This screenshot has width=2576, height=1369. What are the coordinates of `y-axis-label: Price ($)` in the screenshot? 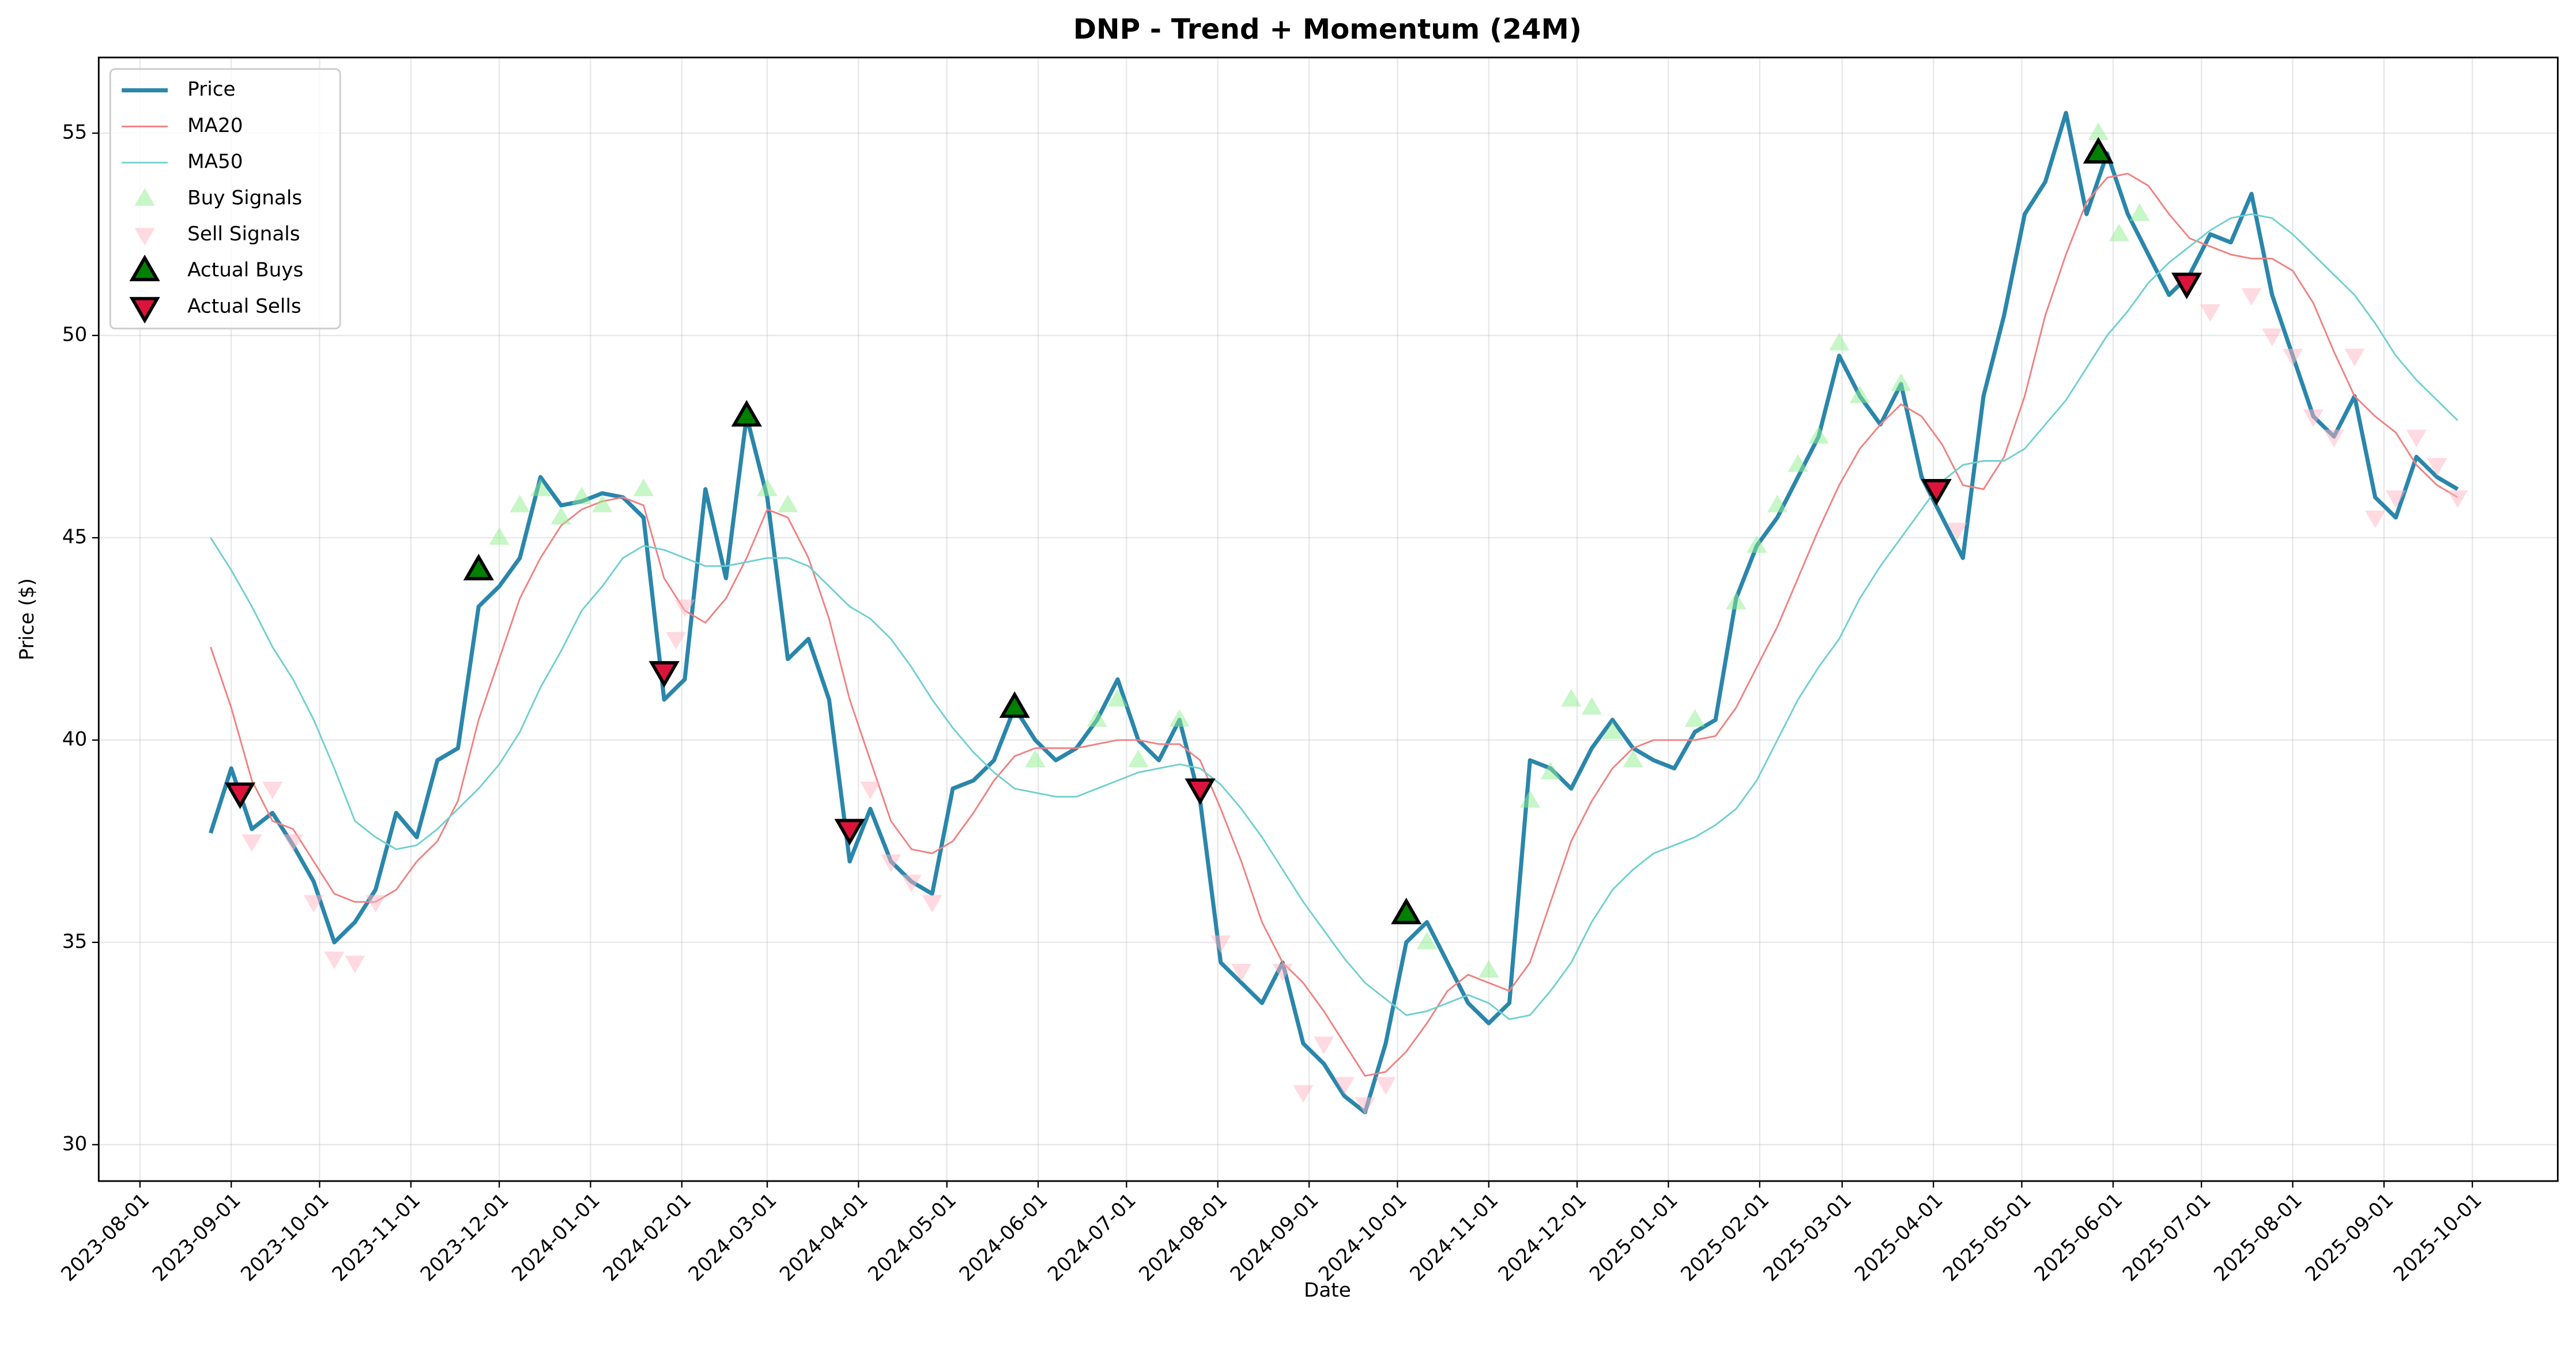 It's located at (27, 619).